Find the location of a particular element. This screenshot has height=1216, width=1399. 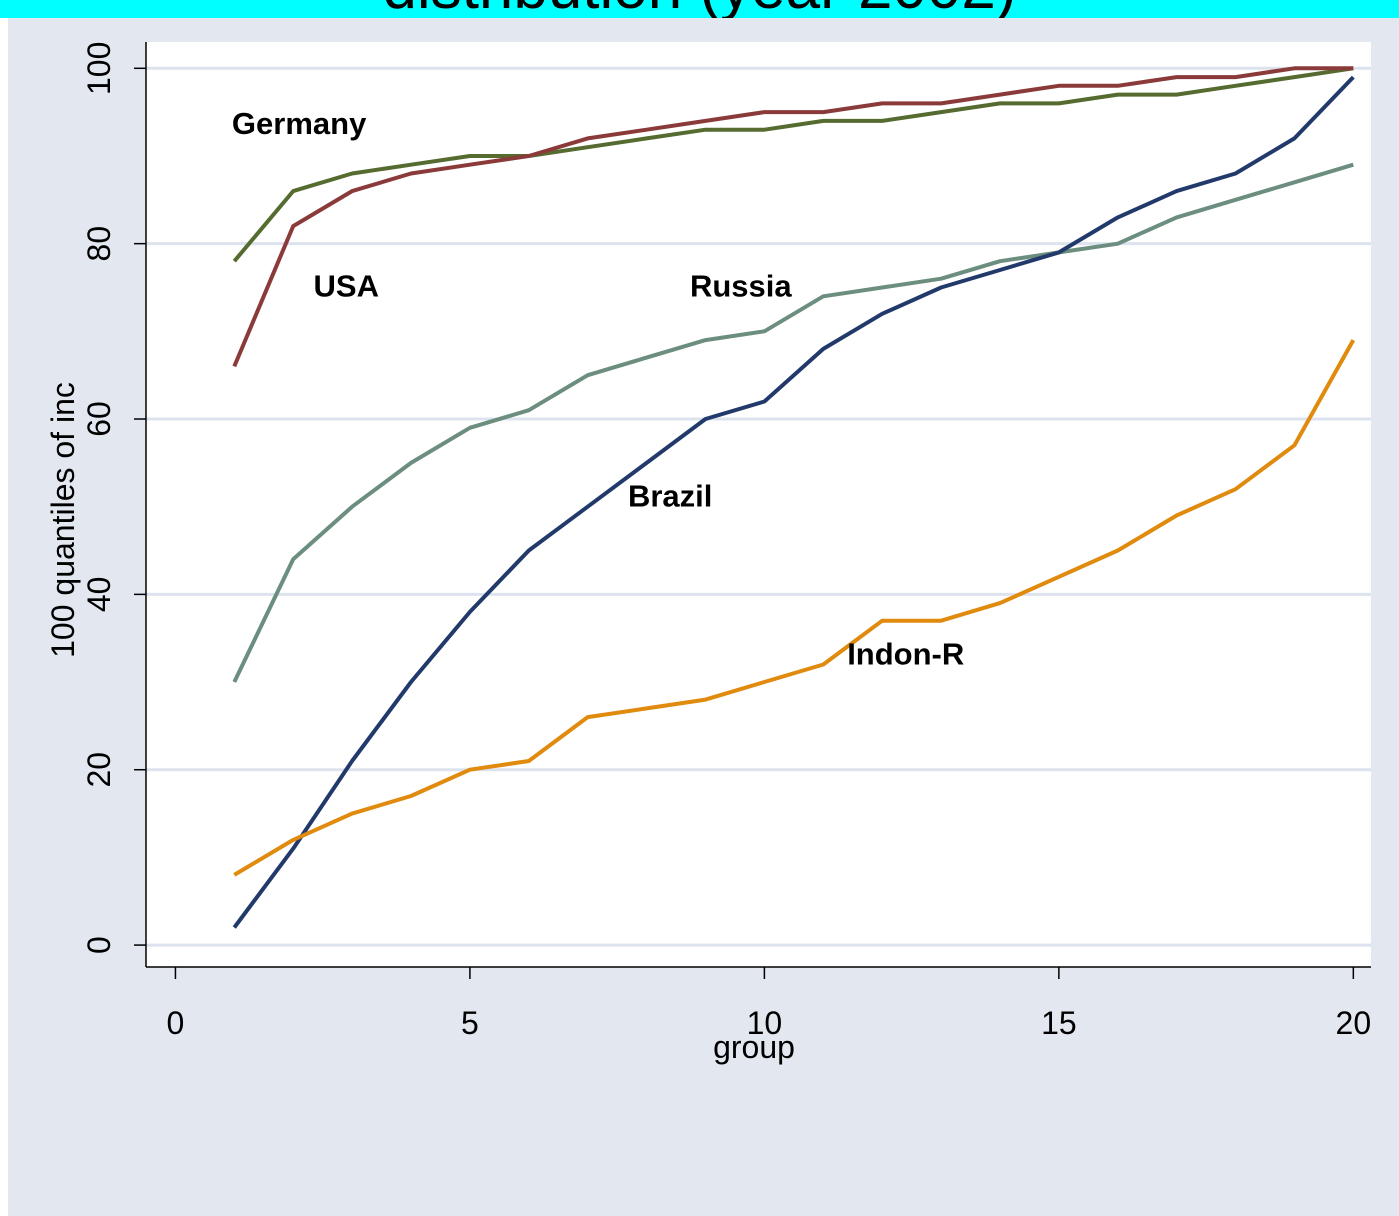

series-label-germany: Germany is located at coordinates (299, 123).